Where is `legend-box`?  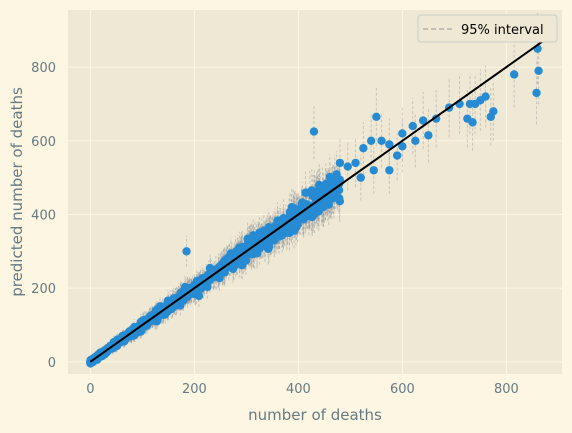
legend-box is located at coordinates (487, 28).